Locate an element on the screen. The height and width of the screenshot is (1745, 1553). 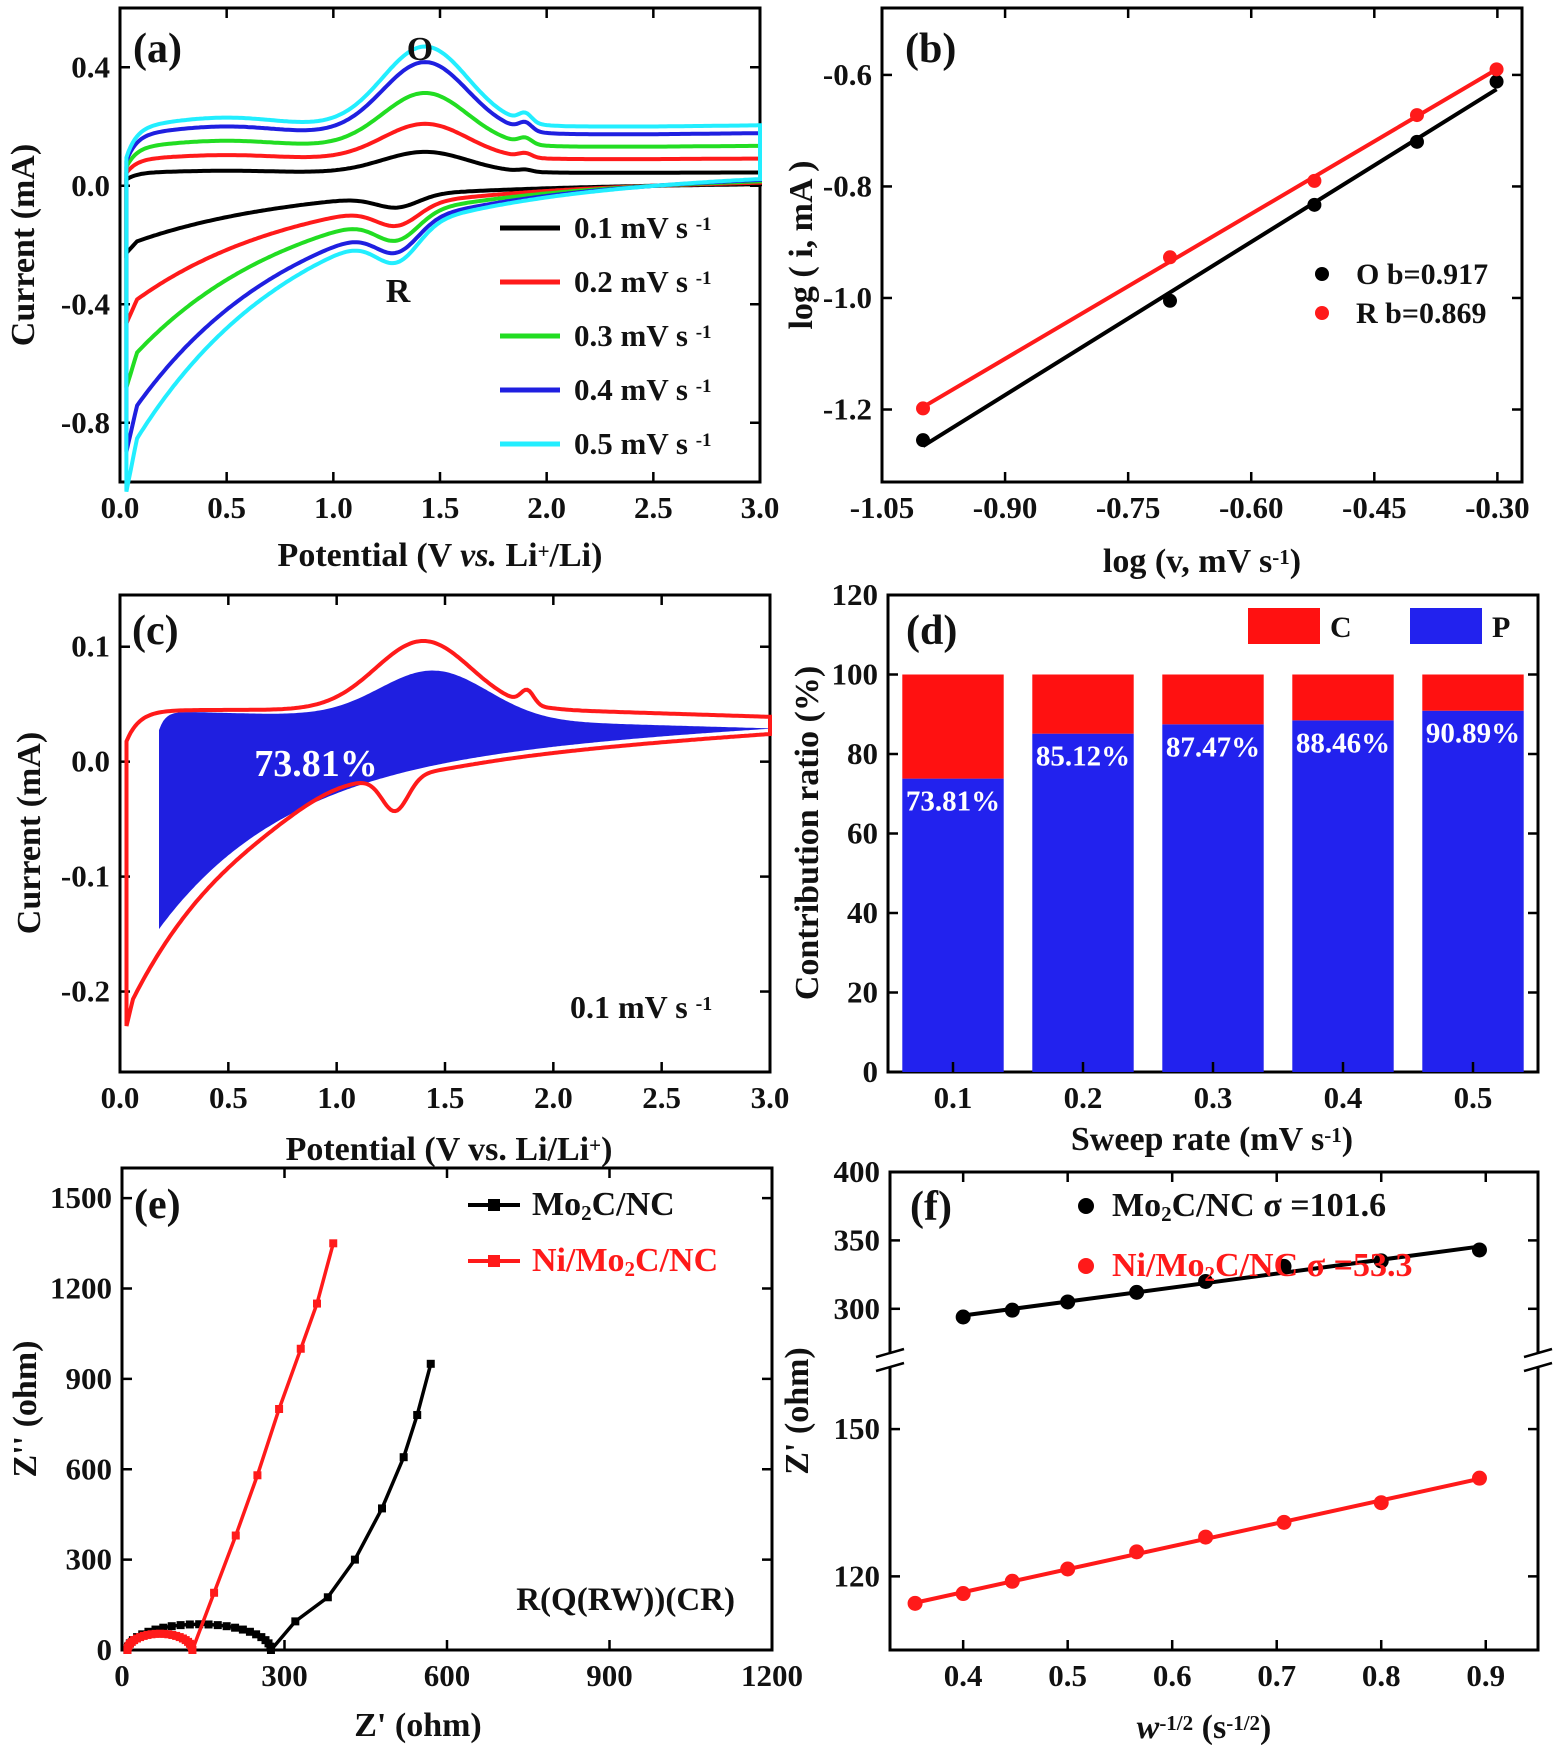
x-tick-label: 0.9 is located at coordinates (1485, 1675).